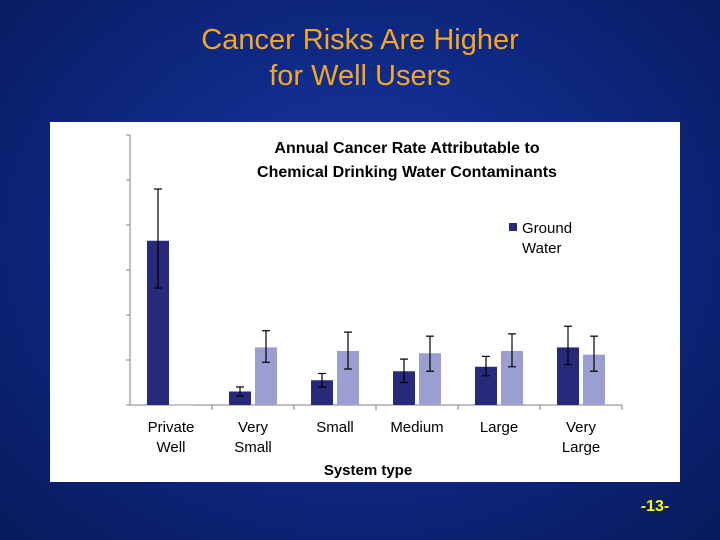 This screenshot has height=540, width=720. What do you see at coordinates (406, 148) in the screenshot?
I see `chart-title-line-1: Annual Cancer Rate Attributable to` at bounding box center [406, 148].